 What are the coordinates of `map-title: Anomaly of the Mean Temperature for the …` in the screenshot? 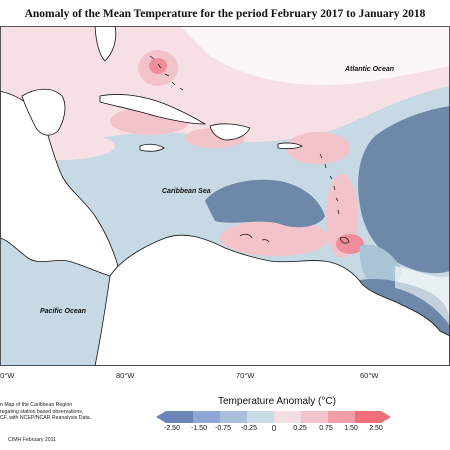 It's located at (225, 14).